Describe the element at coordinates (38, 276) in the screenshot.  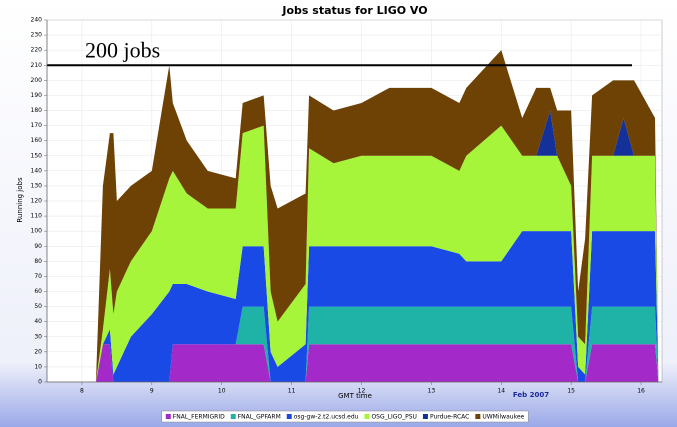
I see `y-tick-label: 70` at that location.